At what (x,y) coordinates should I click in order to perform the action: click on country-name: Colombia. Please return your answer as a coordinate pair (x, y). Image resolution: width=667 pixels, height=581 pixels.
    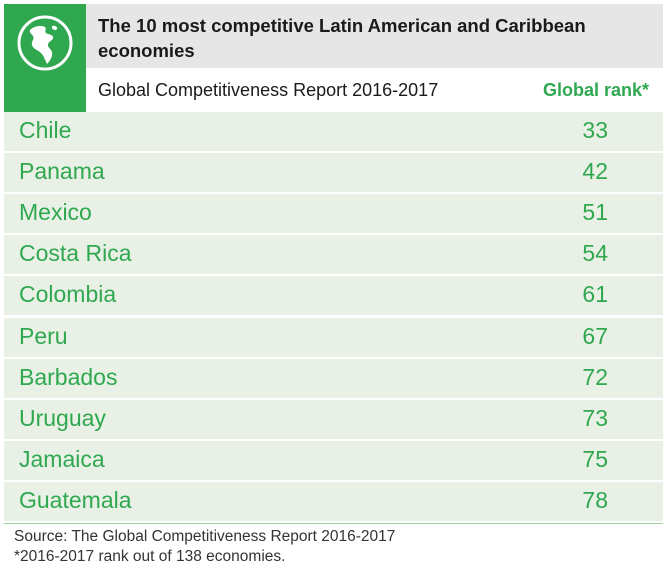
    Looking at the image, I should click on (68, 294).